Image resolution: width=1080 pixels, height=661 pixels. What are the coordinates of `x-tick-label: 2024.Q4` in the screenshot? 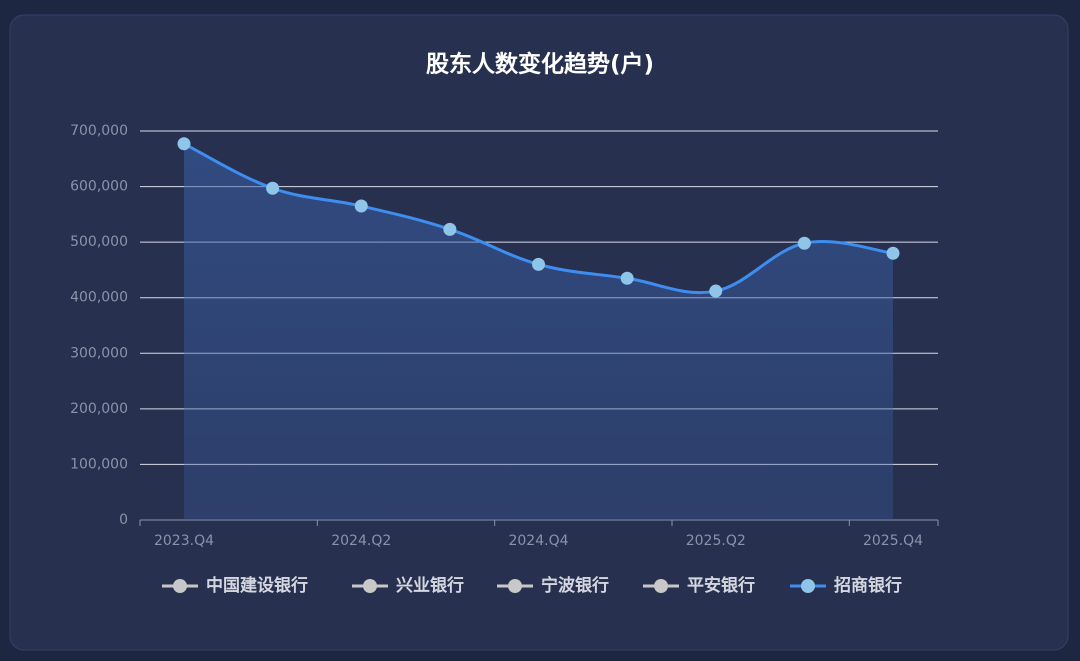 It's located at (538, 541).